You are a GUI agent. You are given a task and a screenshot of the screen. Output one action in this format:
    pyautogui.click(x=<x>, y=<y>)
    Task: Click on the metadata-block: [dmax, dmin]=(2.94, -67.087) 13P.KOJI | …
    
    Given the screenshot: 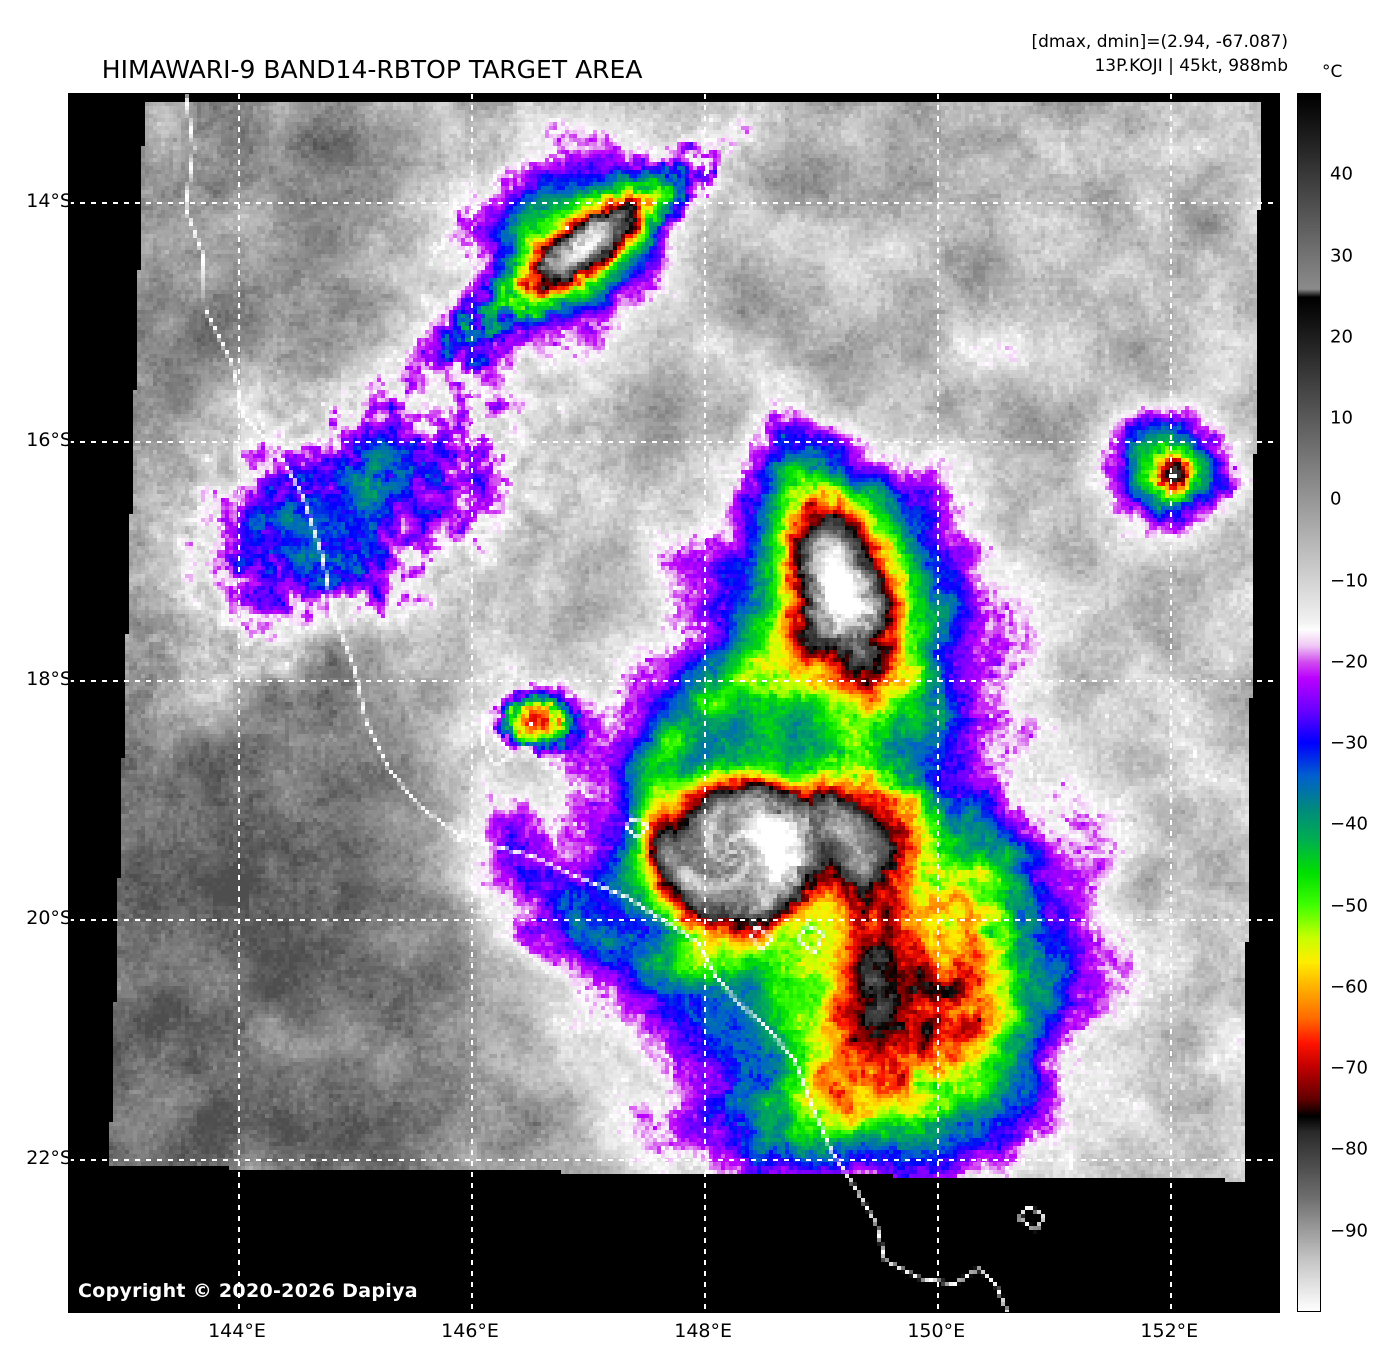 What is the action you would take?
    pyautogui.click(x=1159, y=54)
    